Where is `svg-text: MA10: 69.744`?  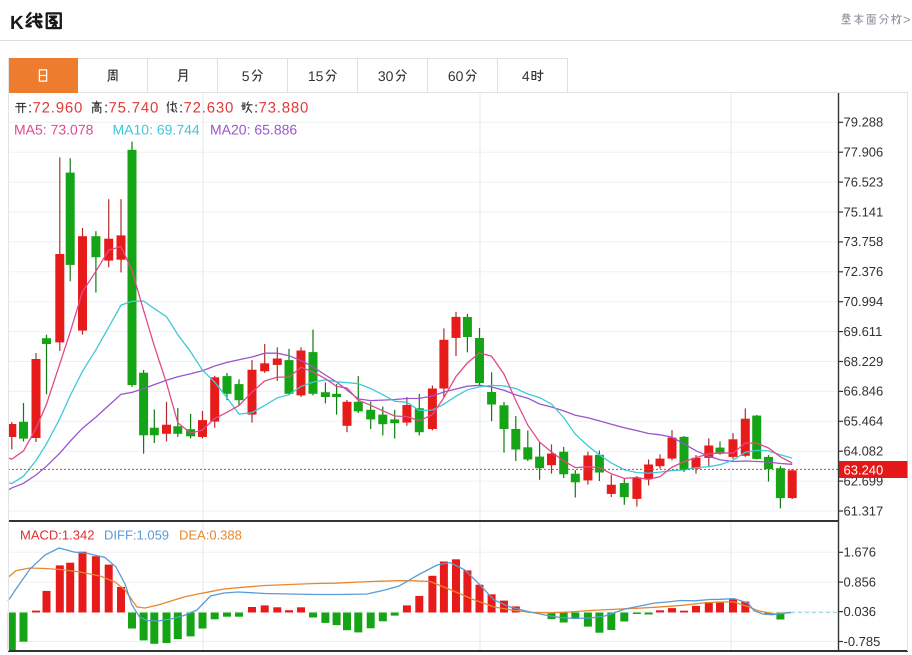 svg-text: MA10: 69.744 is located at coordinates (156, 130).